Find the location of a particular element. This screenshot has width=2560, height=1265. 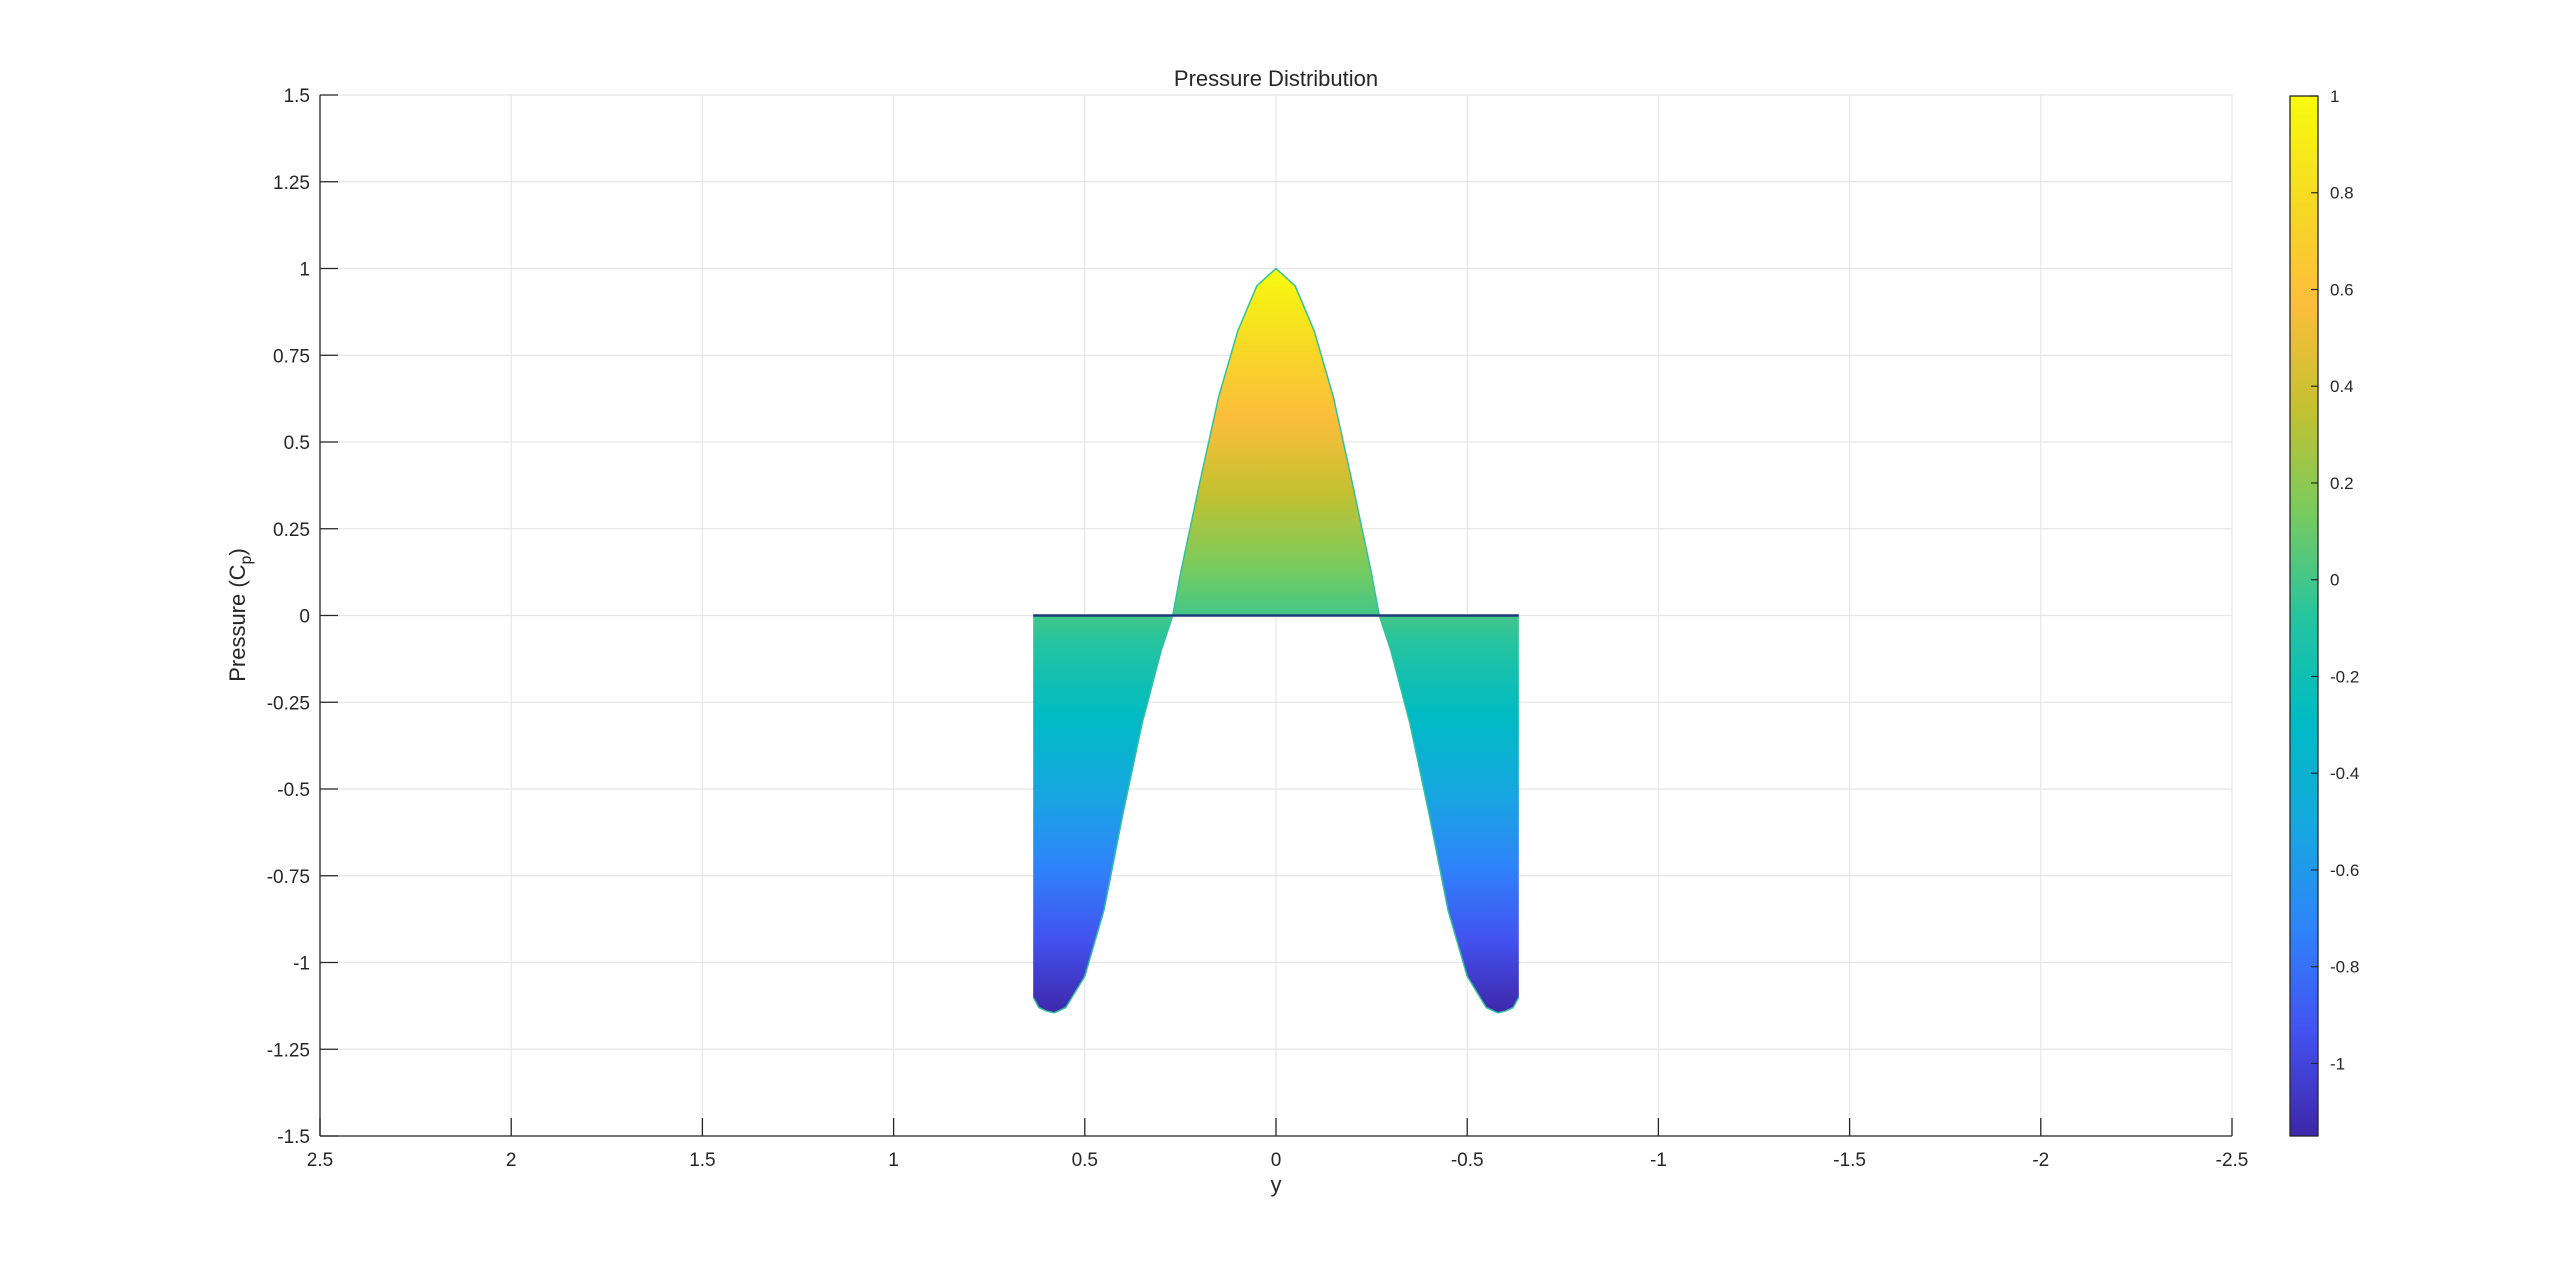

colorbar-tick-label: -0.4 is located at coordinates (2344, 773).